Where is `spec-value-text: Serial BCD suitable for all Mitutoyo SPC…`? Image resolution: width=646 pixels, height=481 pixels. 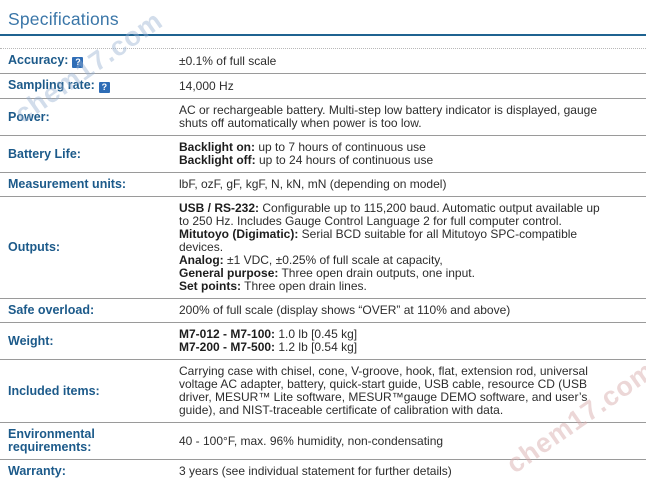
spec-value-text: Serial BCD suitable for all Mitutoyo SPC… is located at coordinates (378, 240).